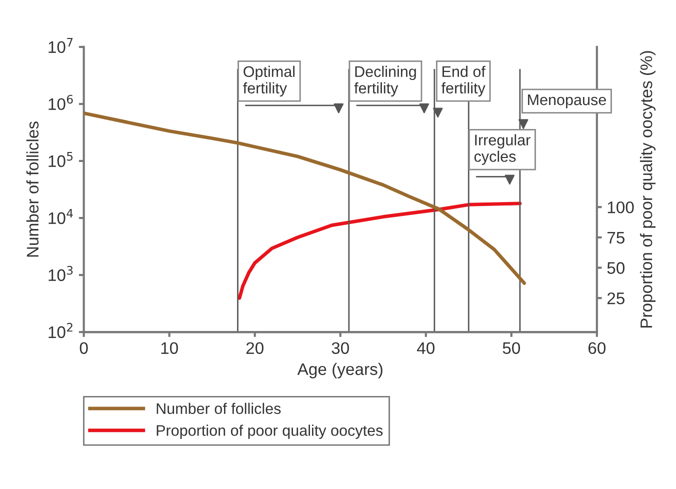 The height and width of the screenshot is (489, 676). I want to click on ref-line-label: End of fertility, so click(463, 81).